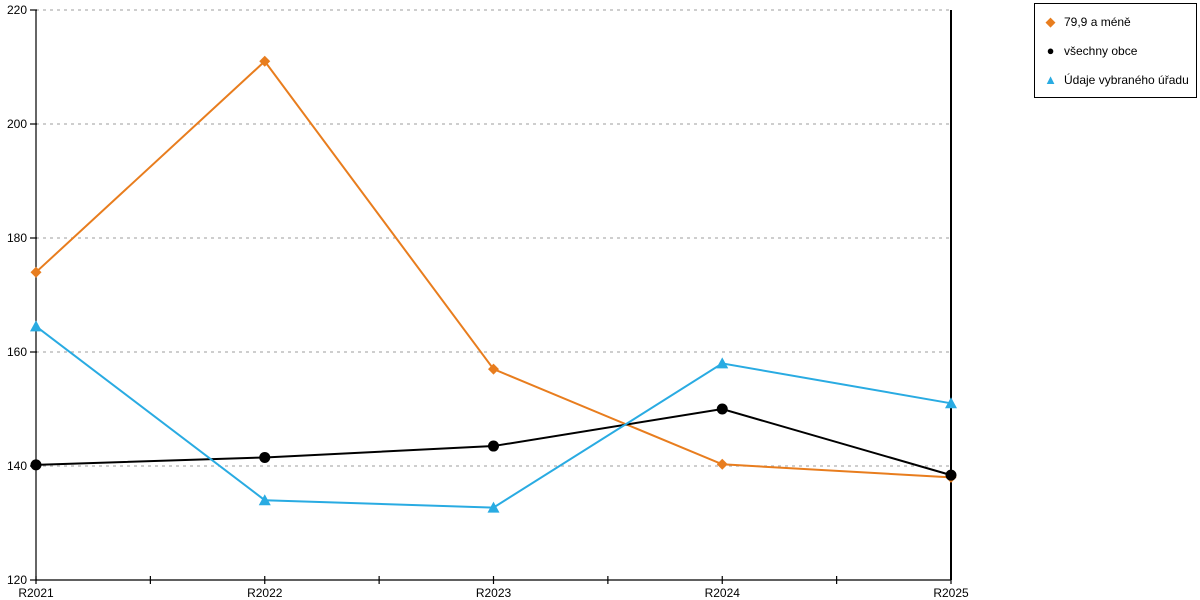  What do you see at coordinates (17, 466) in the screenshot?
I see `y-tick-label: 140` at bounding box center [17, 466].